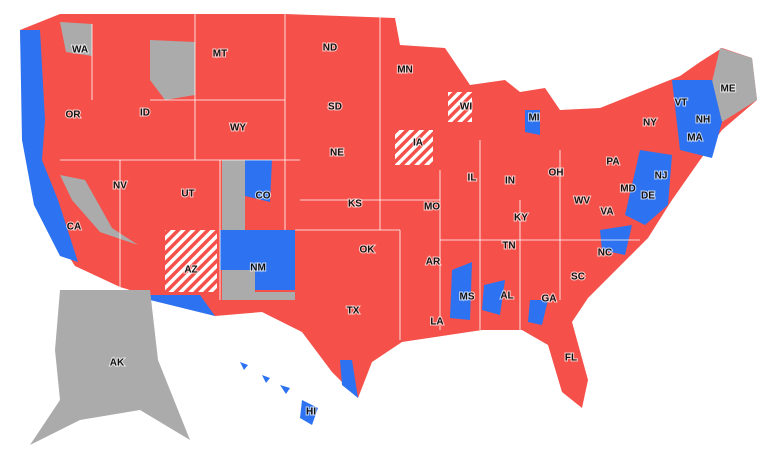 The width and height of the screenshot is (770, 469). I want to click on mid-atlantic-districts, so click(648, 187).